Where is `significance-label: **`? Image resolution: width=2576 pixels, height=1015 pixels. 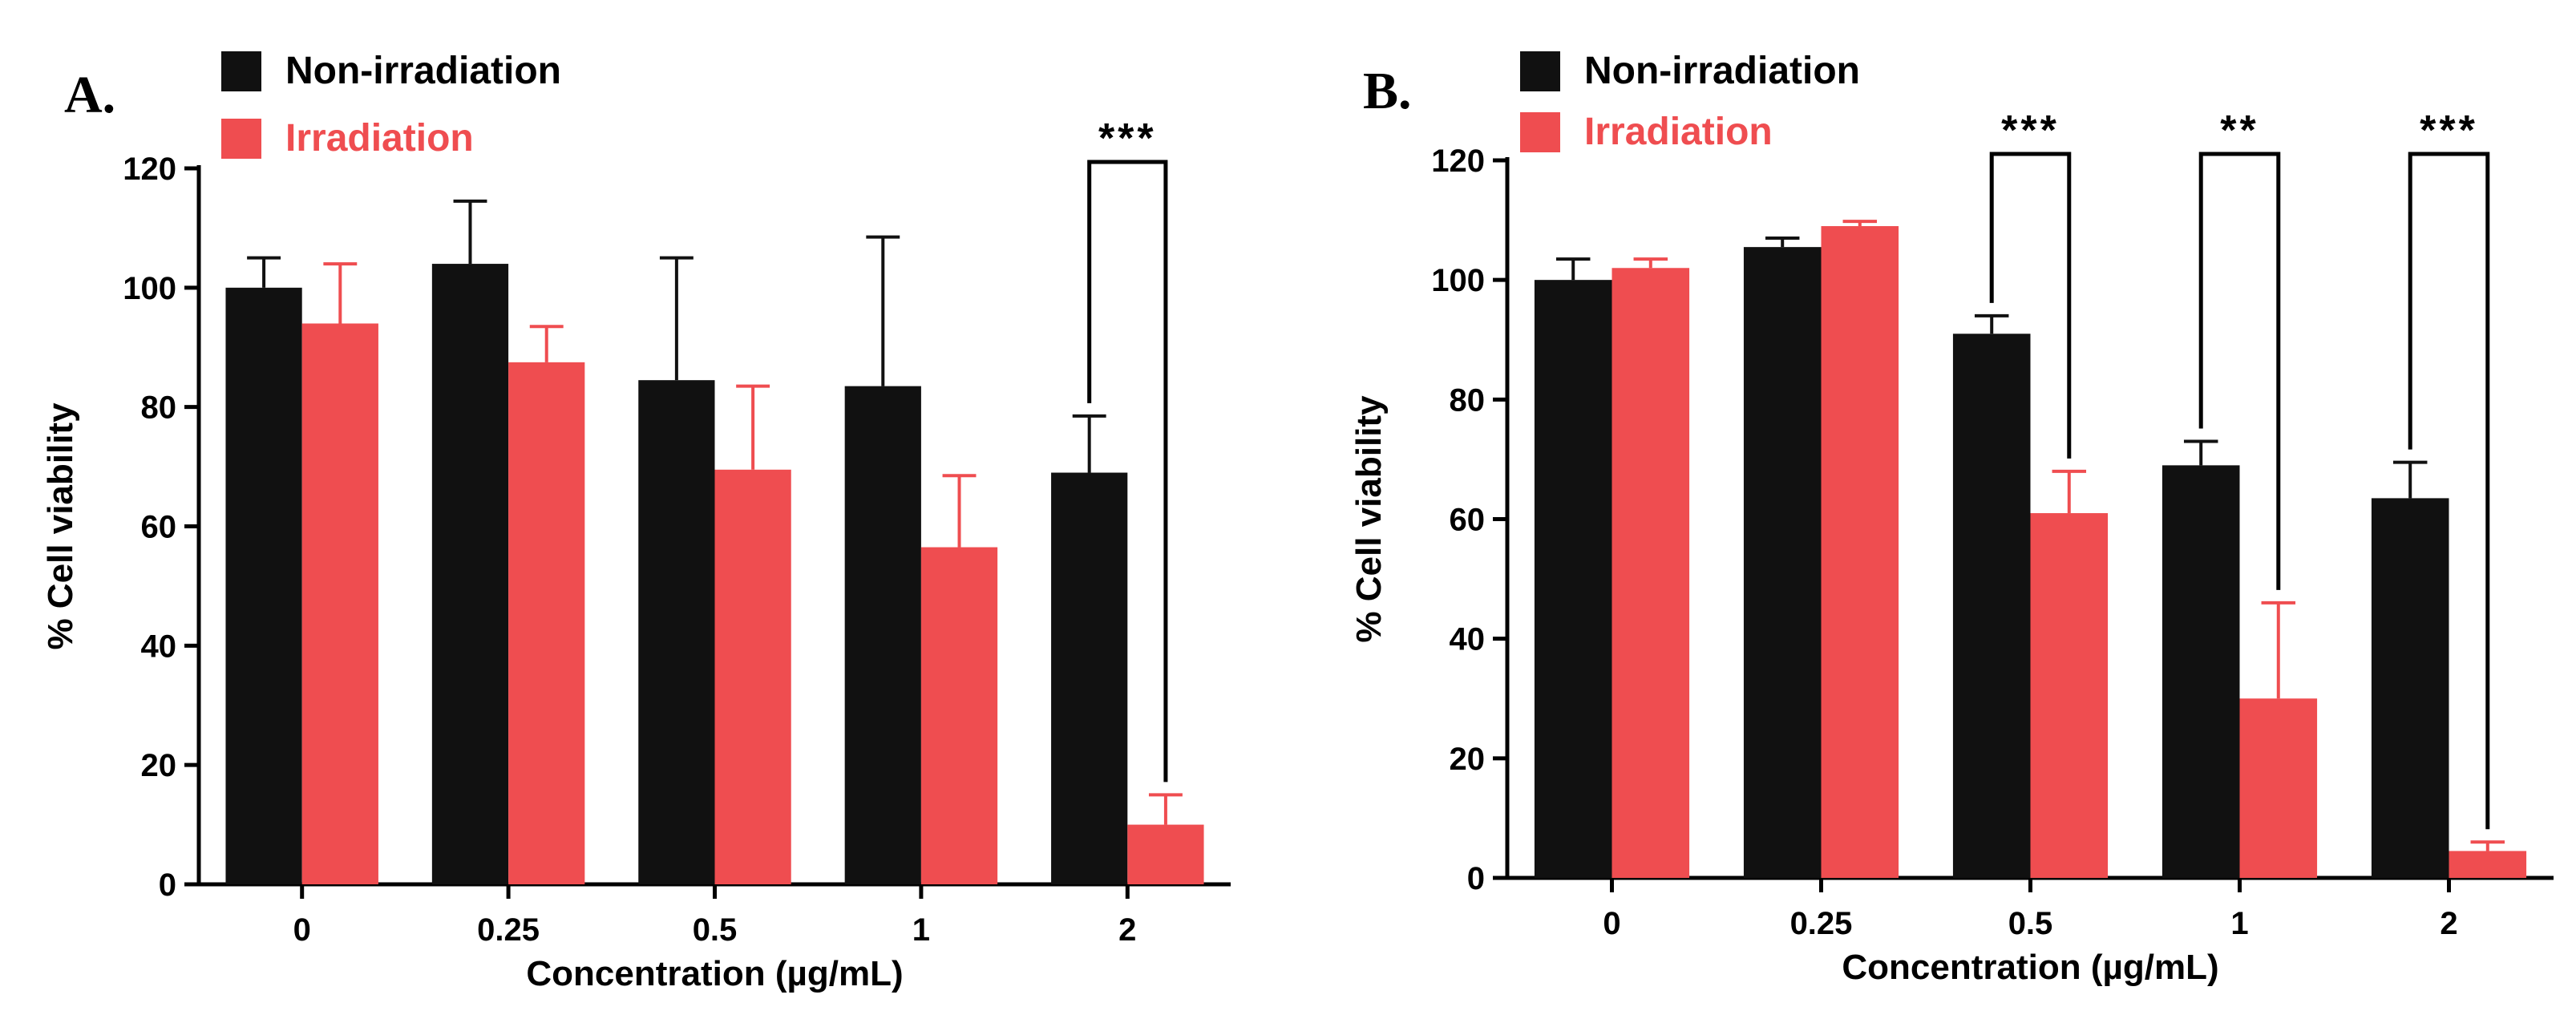 significance-label: ** is located at coordinates (2239, 130).